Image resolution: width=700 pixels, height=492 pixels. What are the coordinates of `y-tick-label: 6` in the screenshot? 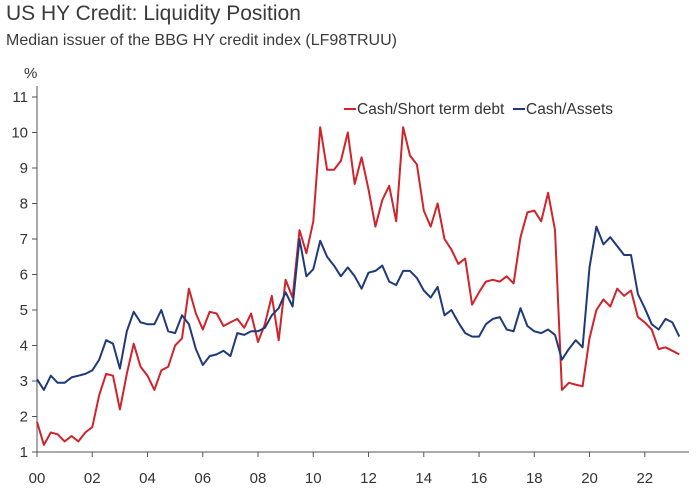 It's located at (24, 275).